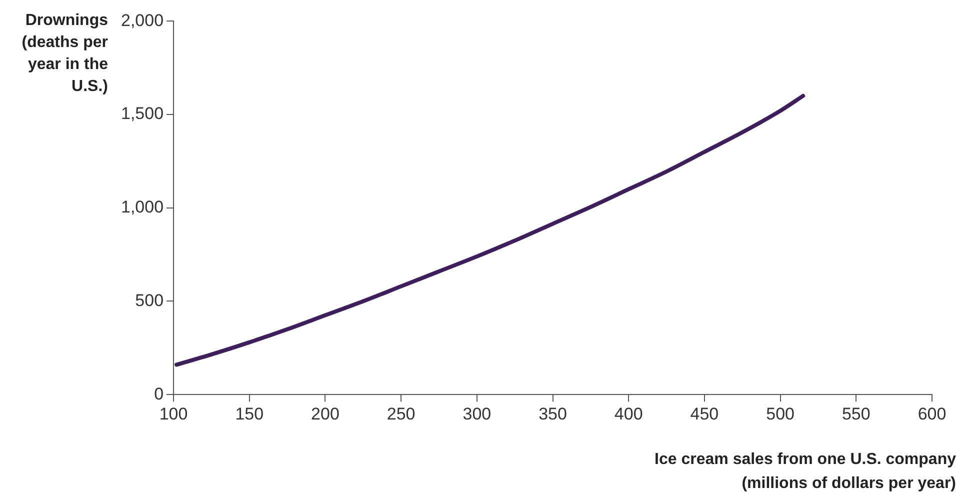  I want to click on y-tick-label: 1,000, so click(142, 207).